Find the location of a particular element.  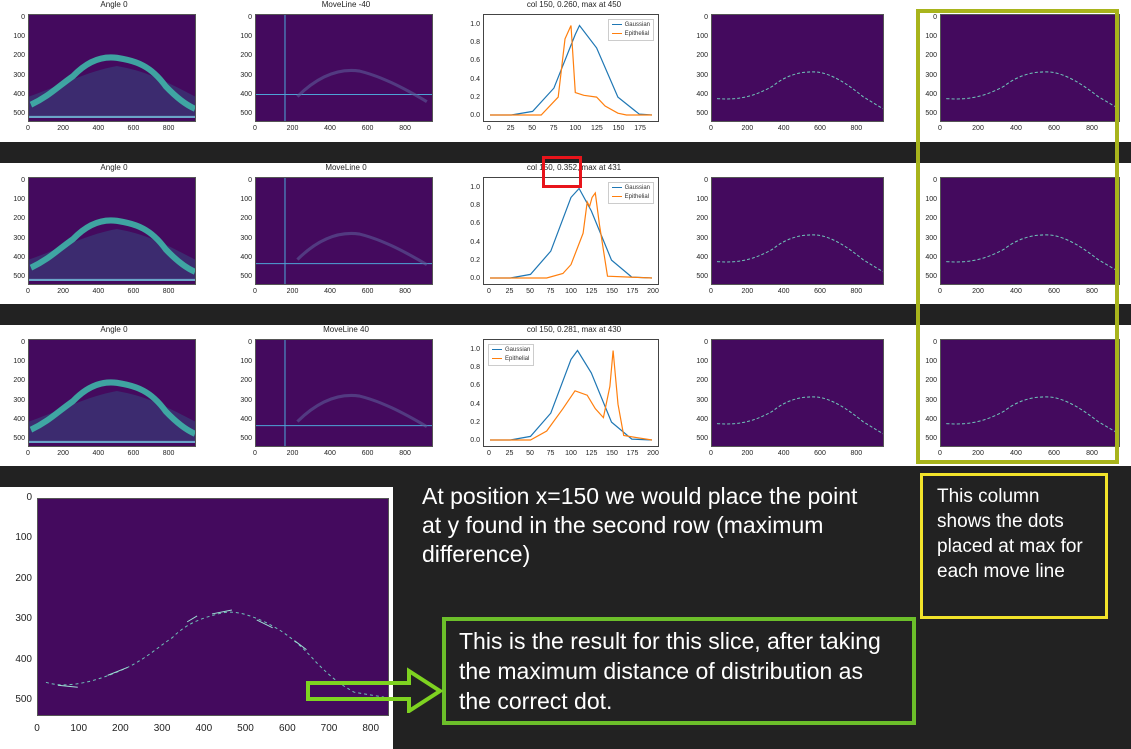

max-column-frame is located at coordinates (1017, 236).